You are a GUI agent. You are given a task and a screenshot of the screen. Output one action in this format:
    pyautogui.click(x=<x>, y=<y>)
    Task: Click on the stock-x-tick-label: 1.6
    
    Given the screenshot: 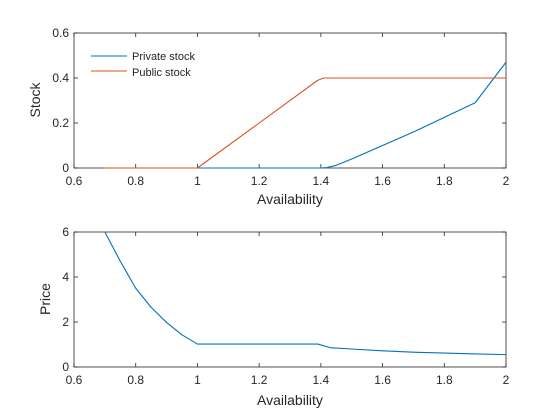 What is the action you would take?
    pyautogui.click(x=382, y=181)
    